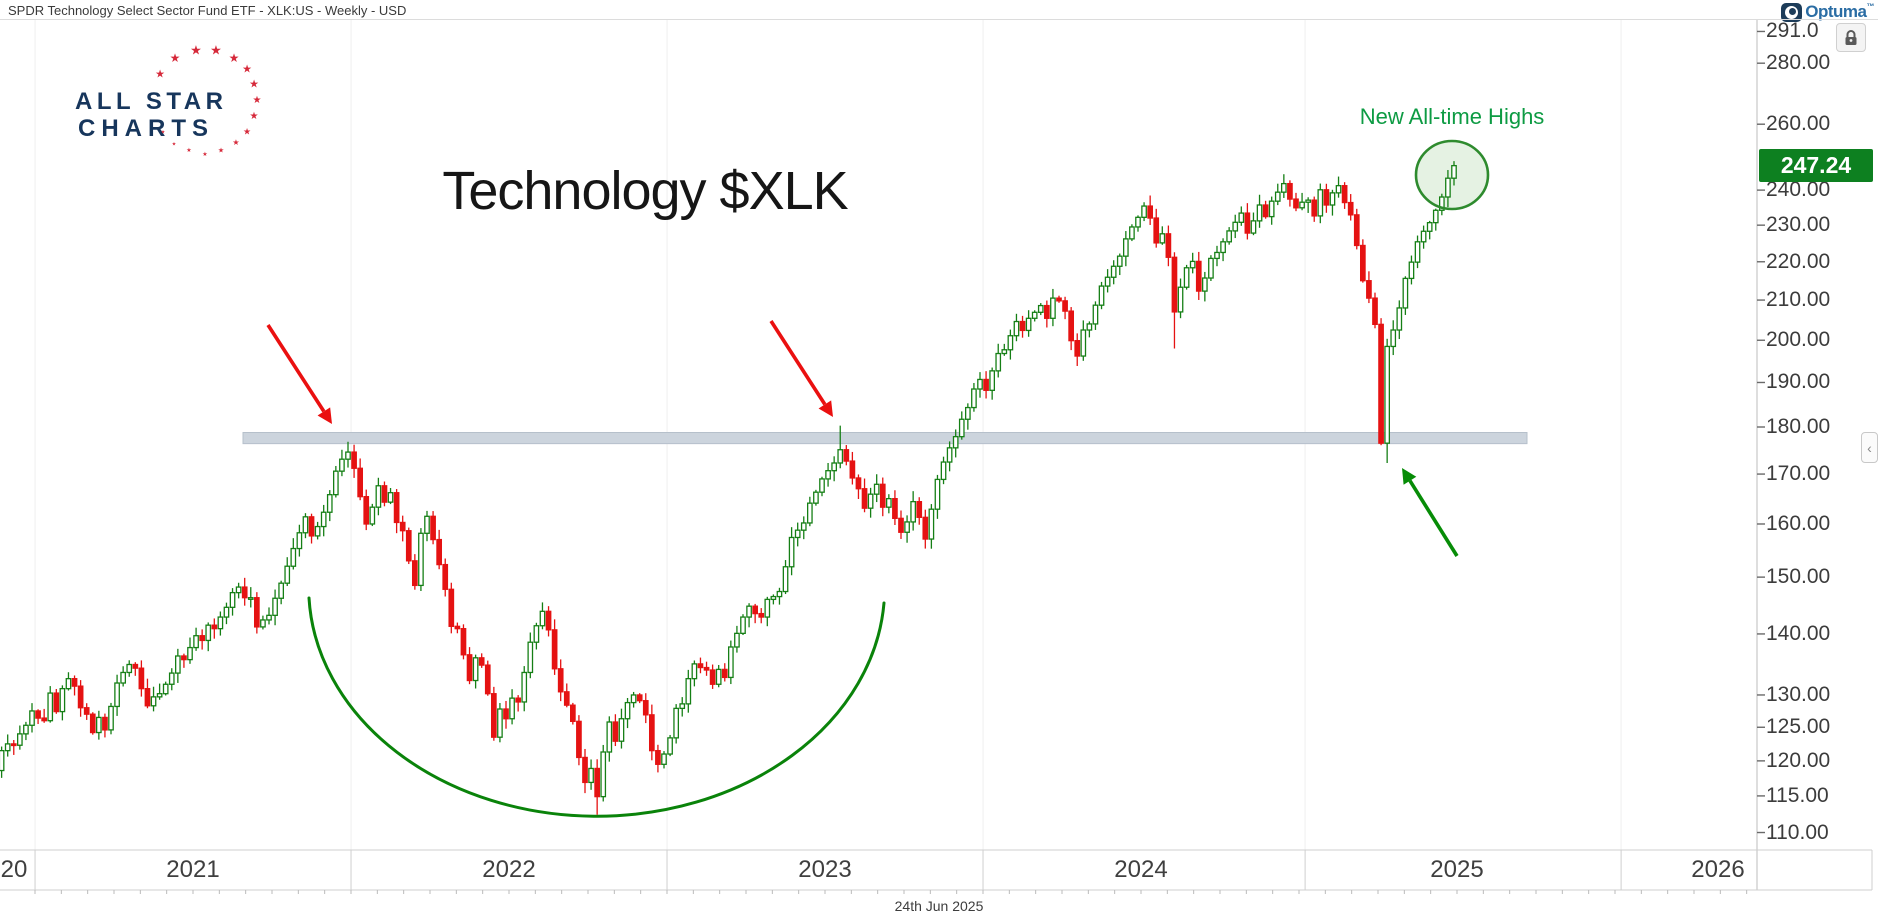 The width and height of the screenshot is (1878, 924). Describe the element at coordinates (509, 869) in the screenshot. I see `year-label: 2022` at that location.